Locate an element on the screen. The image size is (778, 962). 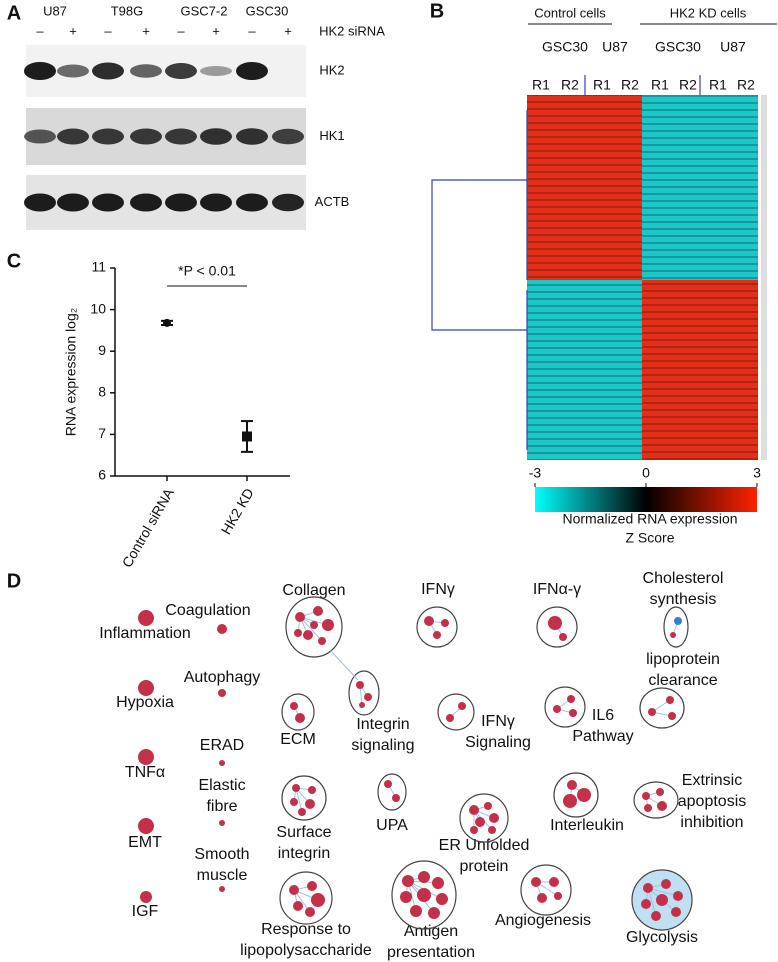
term-label: ECM is located at coordinates (298, 739).